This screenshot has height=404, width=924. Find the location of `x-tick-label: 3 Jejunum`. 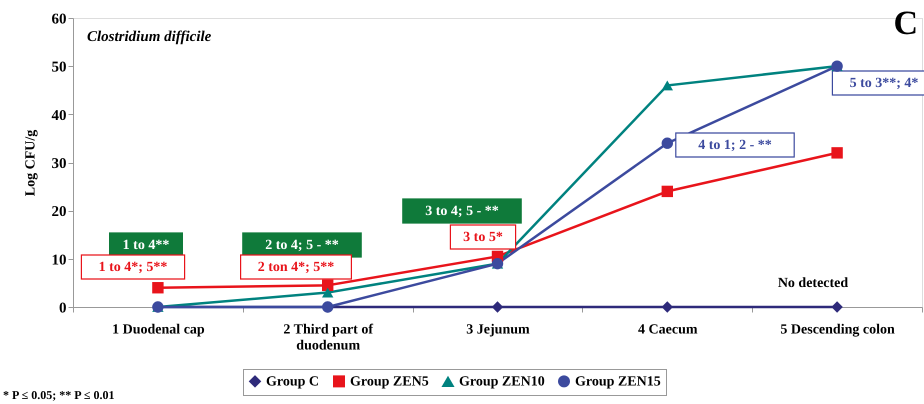

x-tick-label: 3 Jejunum is located at coordinates (498, 330).